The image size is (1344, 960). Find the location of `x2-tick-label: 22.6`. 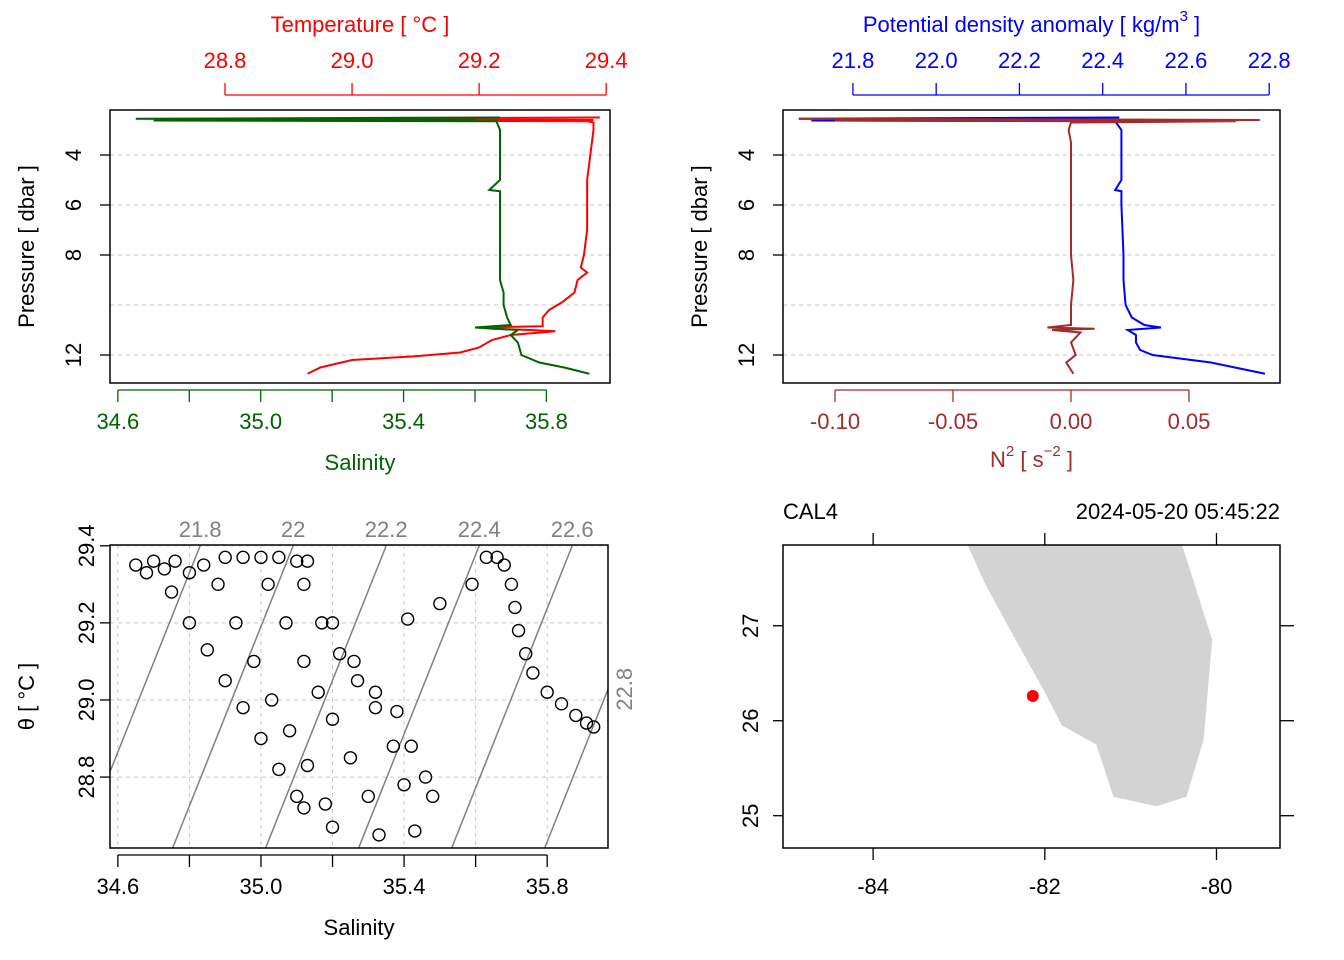

x2-tick-label: 22.6 is located at coordinates (1186, 60).